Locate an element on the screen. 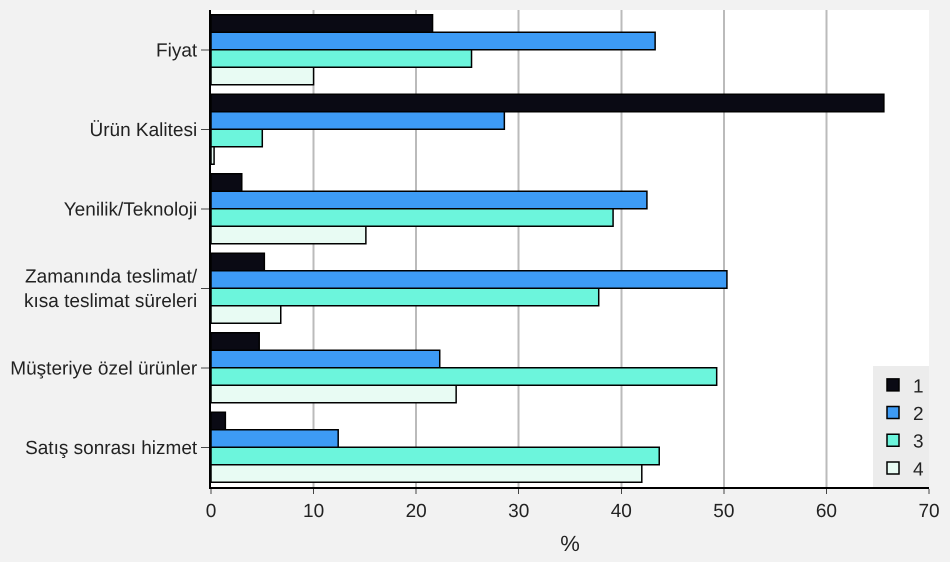 The height and width of the screenshot is (562, 950). y-tick-label: Müşteriye özel ürünler is located at coordinates (104, 369).